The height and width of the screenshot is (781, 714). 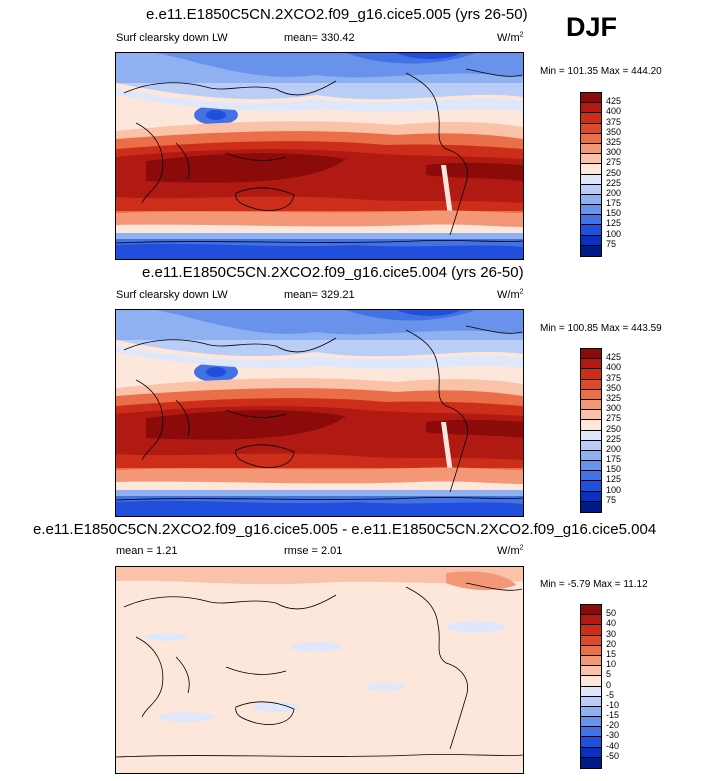 I want to click on panel-1-units: W/m2, so click(x=510, y=37).